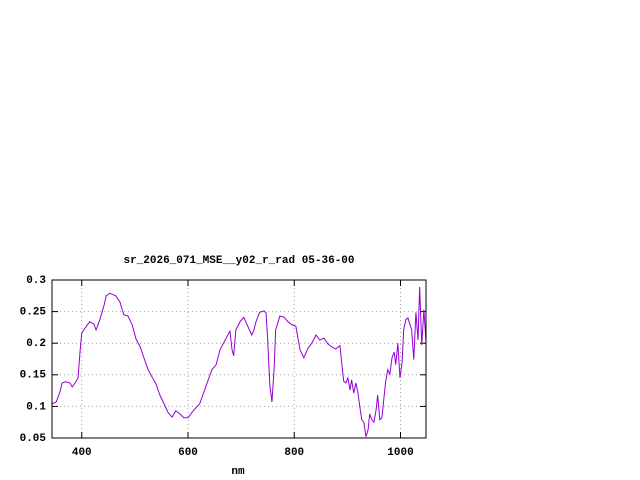  What do you see at coordinates (33, 313) in the screenshot?
I see `y-tick-label: 0.25` at bounding box center [33, 313].